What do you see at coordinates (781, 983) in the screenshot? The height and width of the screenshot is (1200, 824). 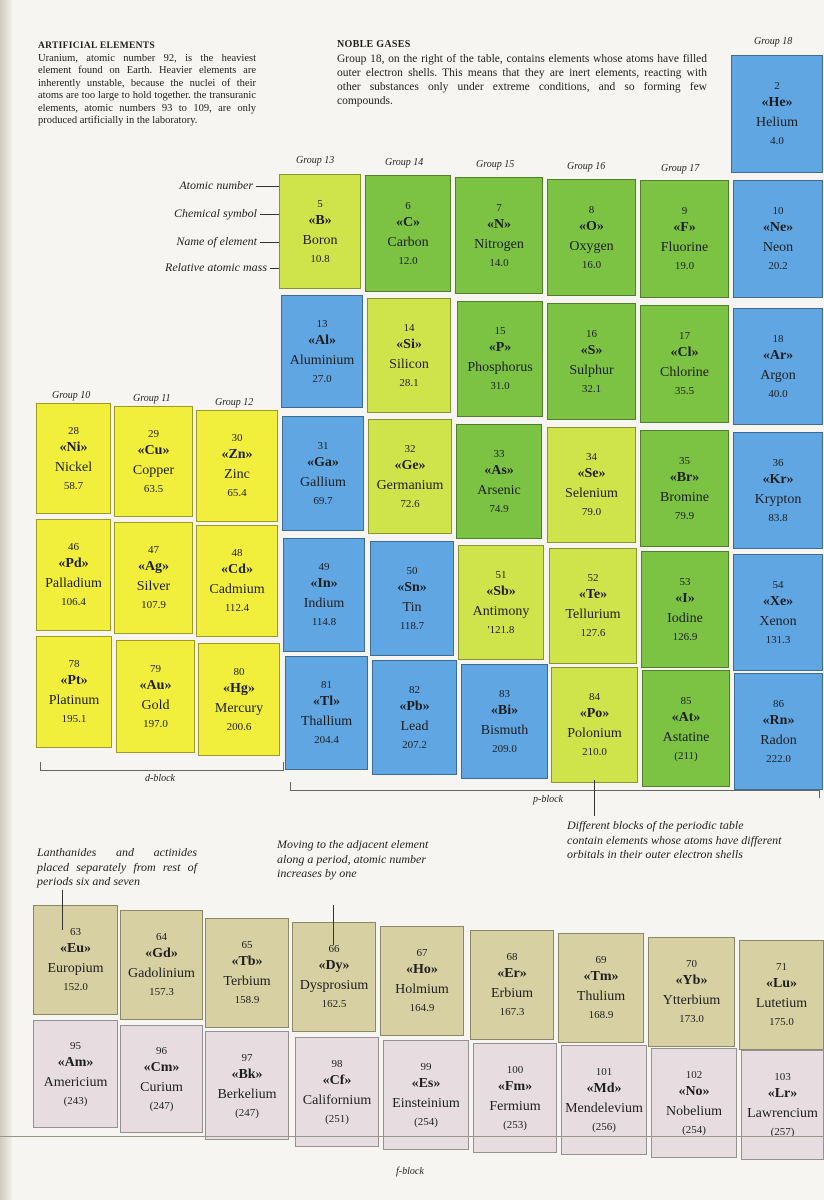 I see `chemical-symbol: «Lu»` at bounding box center [781, 983].